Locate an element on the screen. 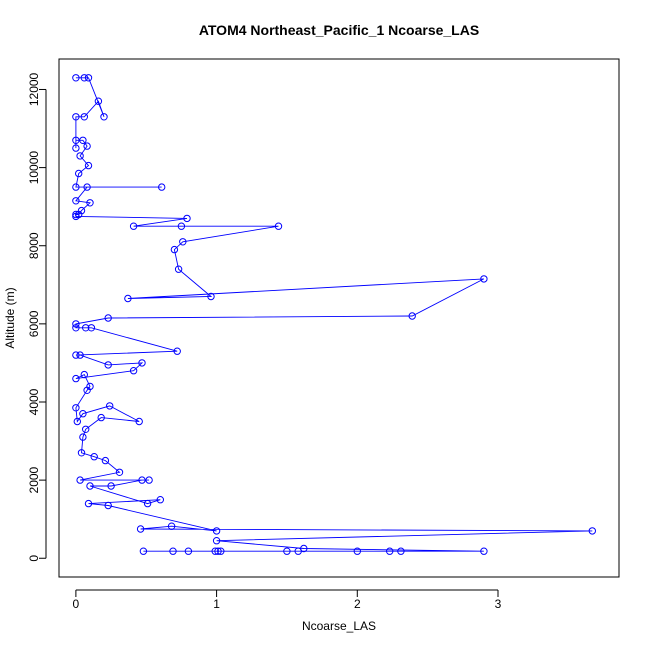 This screenshot has height=650, width=650. x-tick-label: 1 is located at coordinates (216, 604).